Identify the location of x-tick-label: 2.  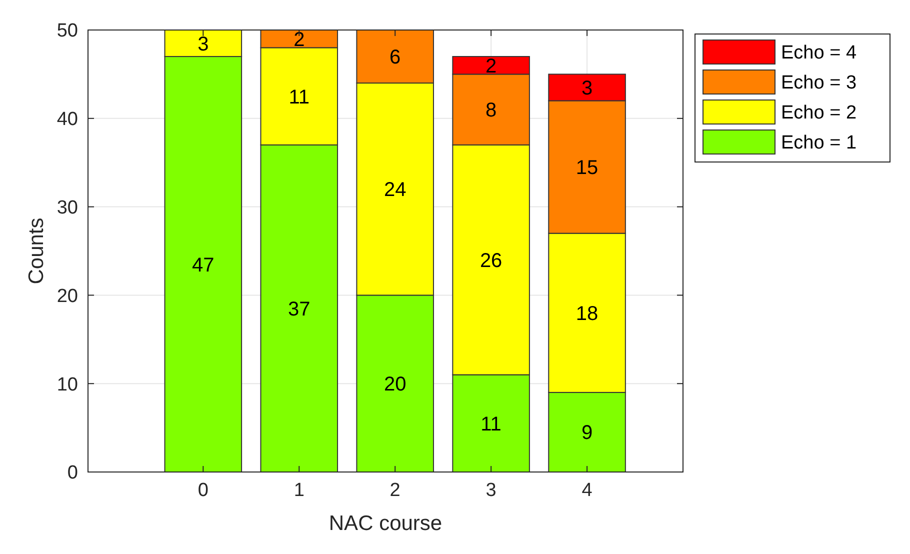
(395, 490).